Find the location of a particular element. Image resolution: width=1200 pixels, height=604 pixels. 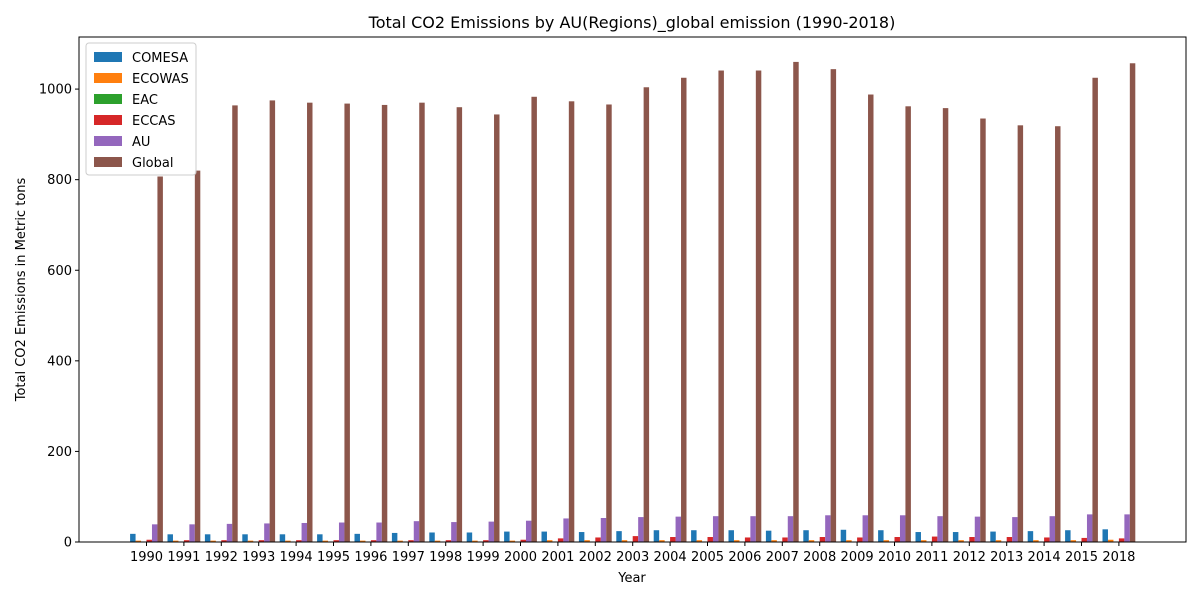

y-tick-label: 1000 is located at coordinates (55, 90).